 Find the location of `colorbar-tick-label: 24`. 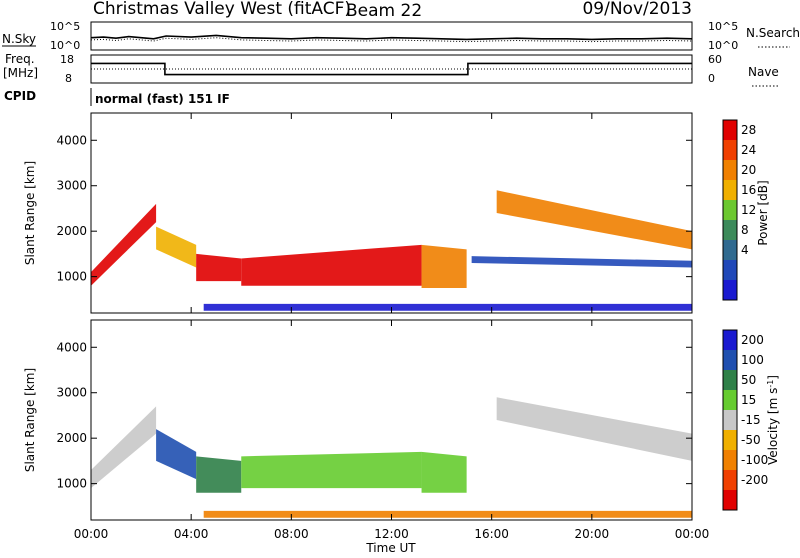

colorbar-tick-label: 24 is located at coordinates (748, 150).